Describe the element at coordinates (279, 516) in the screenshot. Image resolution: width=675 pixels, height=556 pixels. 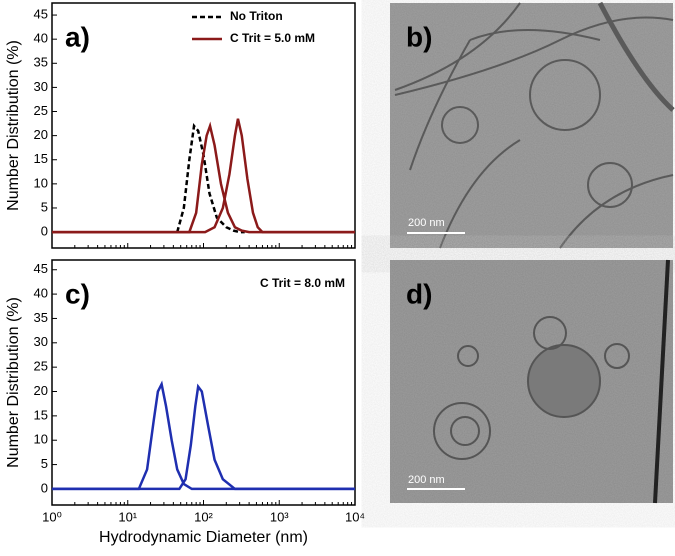
I see `x-tick-label: 10³` at that location.